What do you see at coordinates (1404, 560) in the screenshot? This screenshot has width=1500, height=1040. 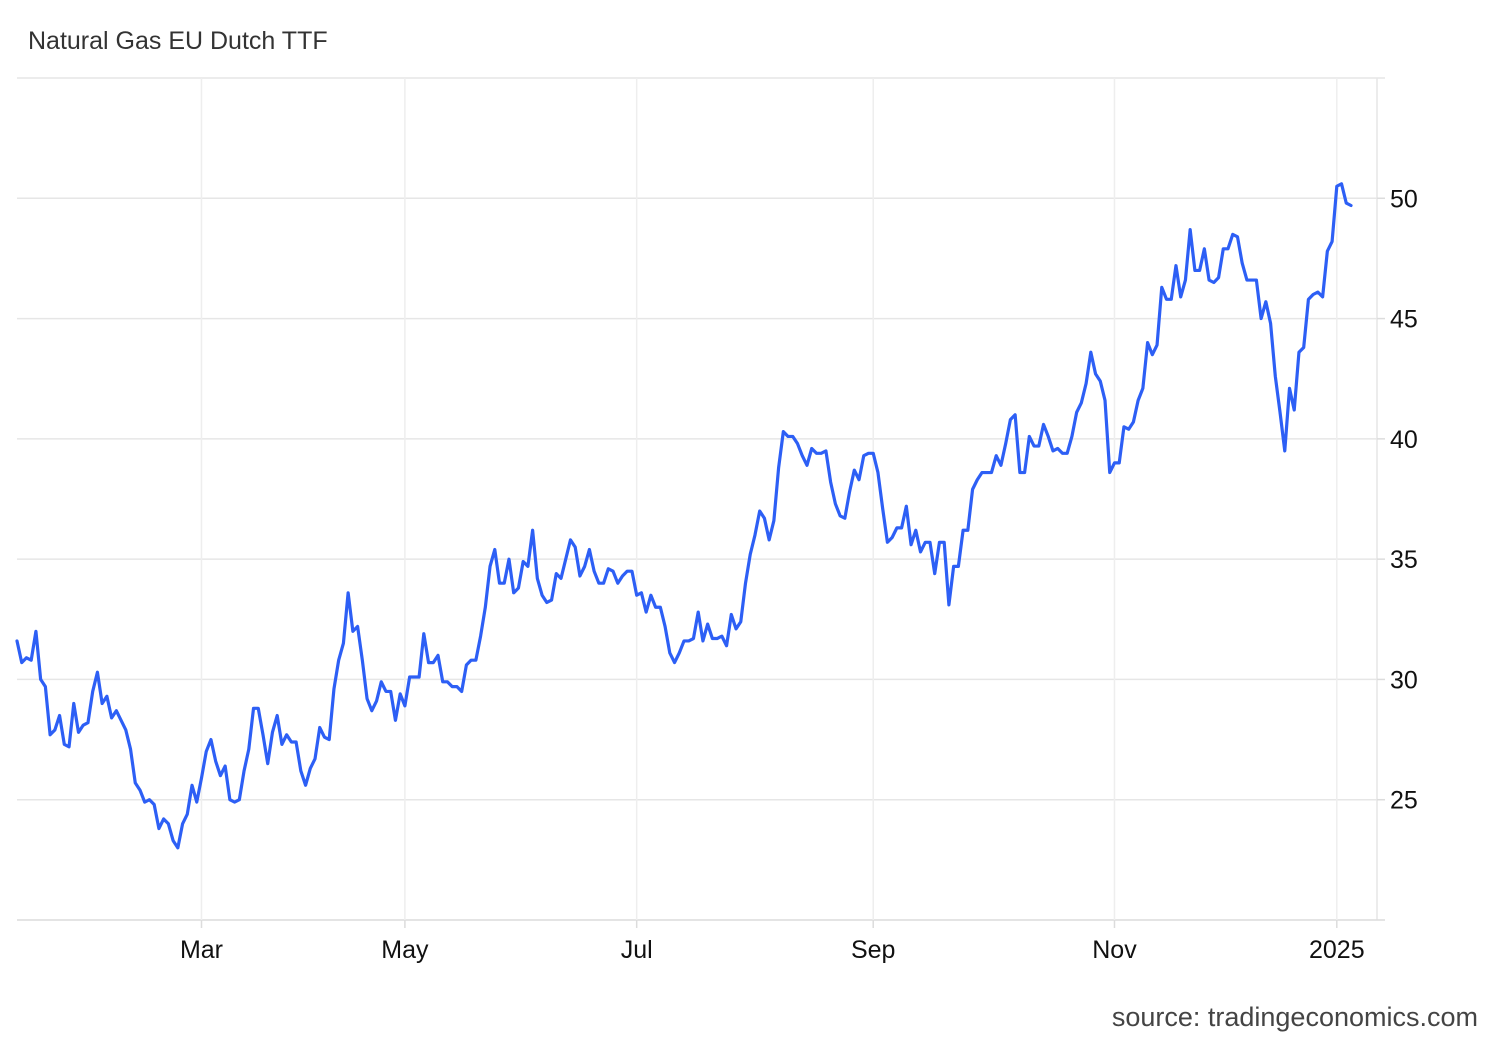 I see `y-tick-label: 35` at bounding box center [1404, 560].